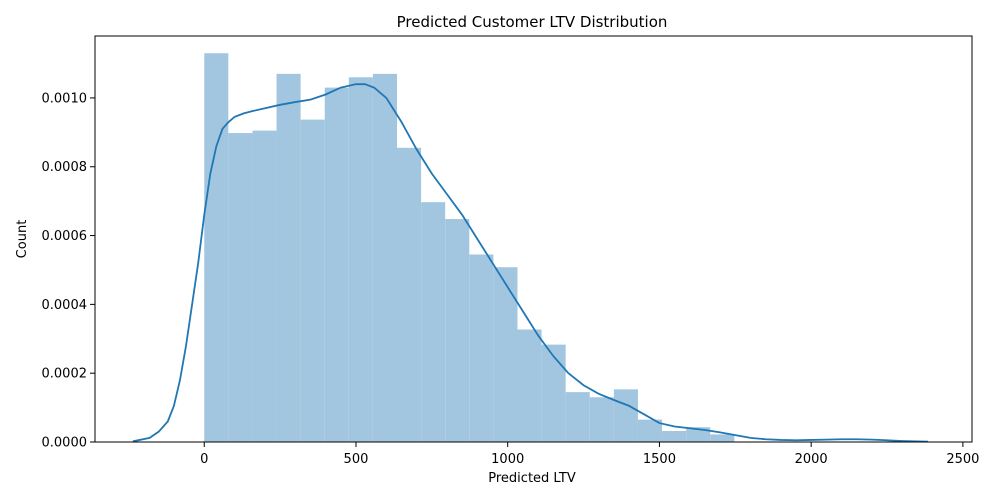 This screenshot has height=500, width=1000. What do you see at coordinates (22, 239) in the screenshot?
I see `y-axis-label: Count` at bounding box center [22, 239].